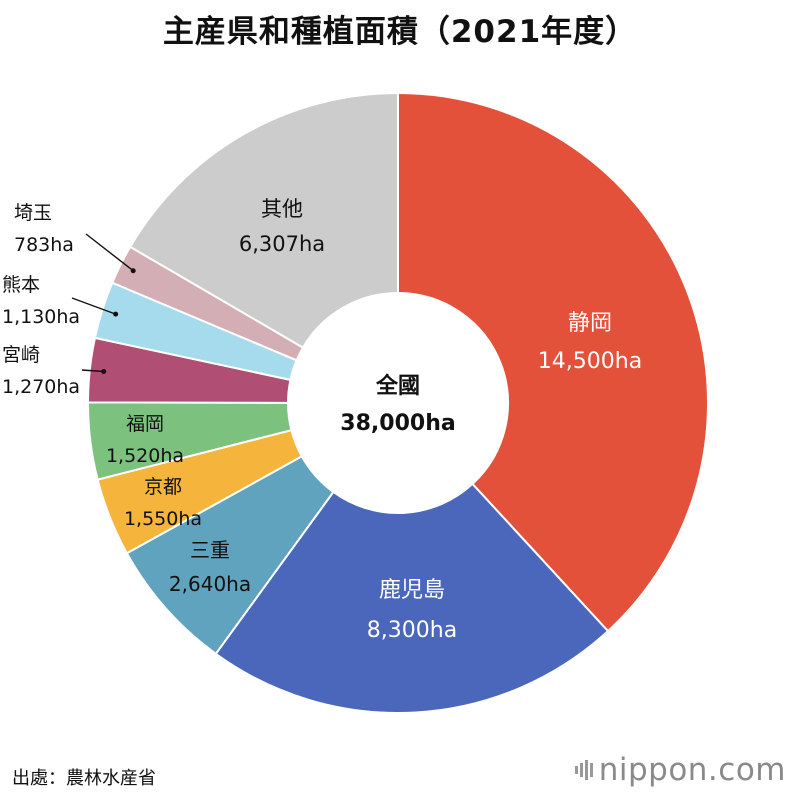  Describe the element at coordinates (583, 770) in the screenshot. I see `logo-bars-icon` at that location.